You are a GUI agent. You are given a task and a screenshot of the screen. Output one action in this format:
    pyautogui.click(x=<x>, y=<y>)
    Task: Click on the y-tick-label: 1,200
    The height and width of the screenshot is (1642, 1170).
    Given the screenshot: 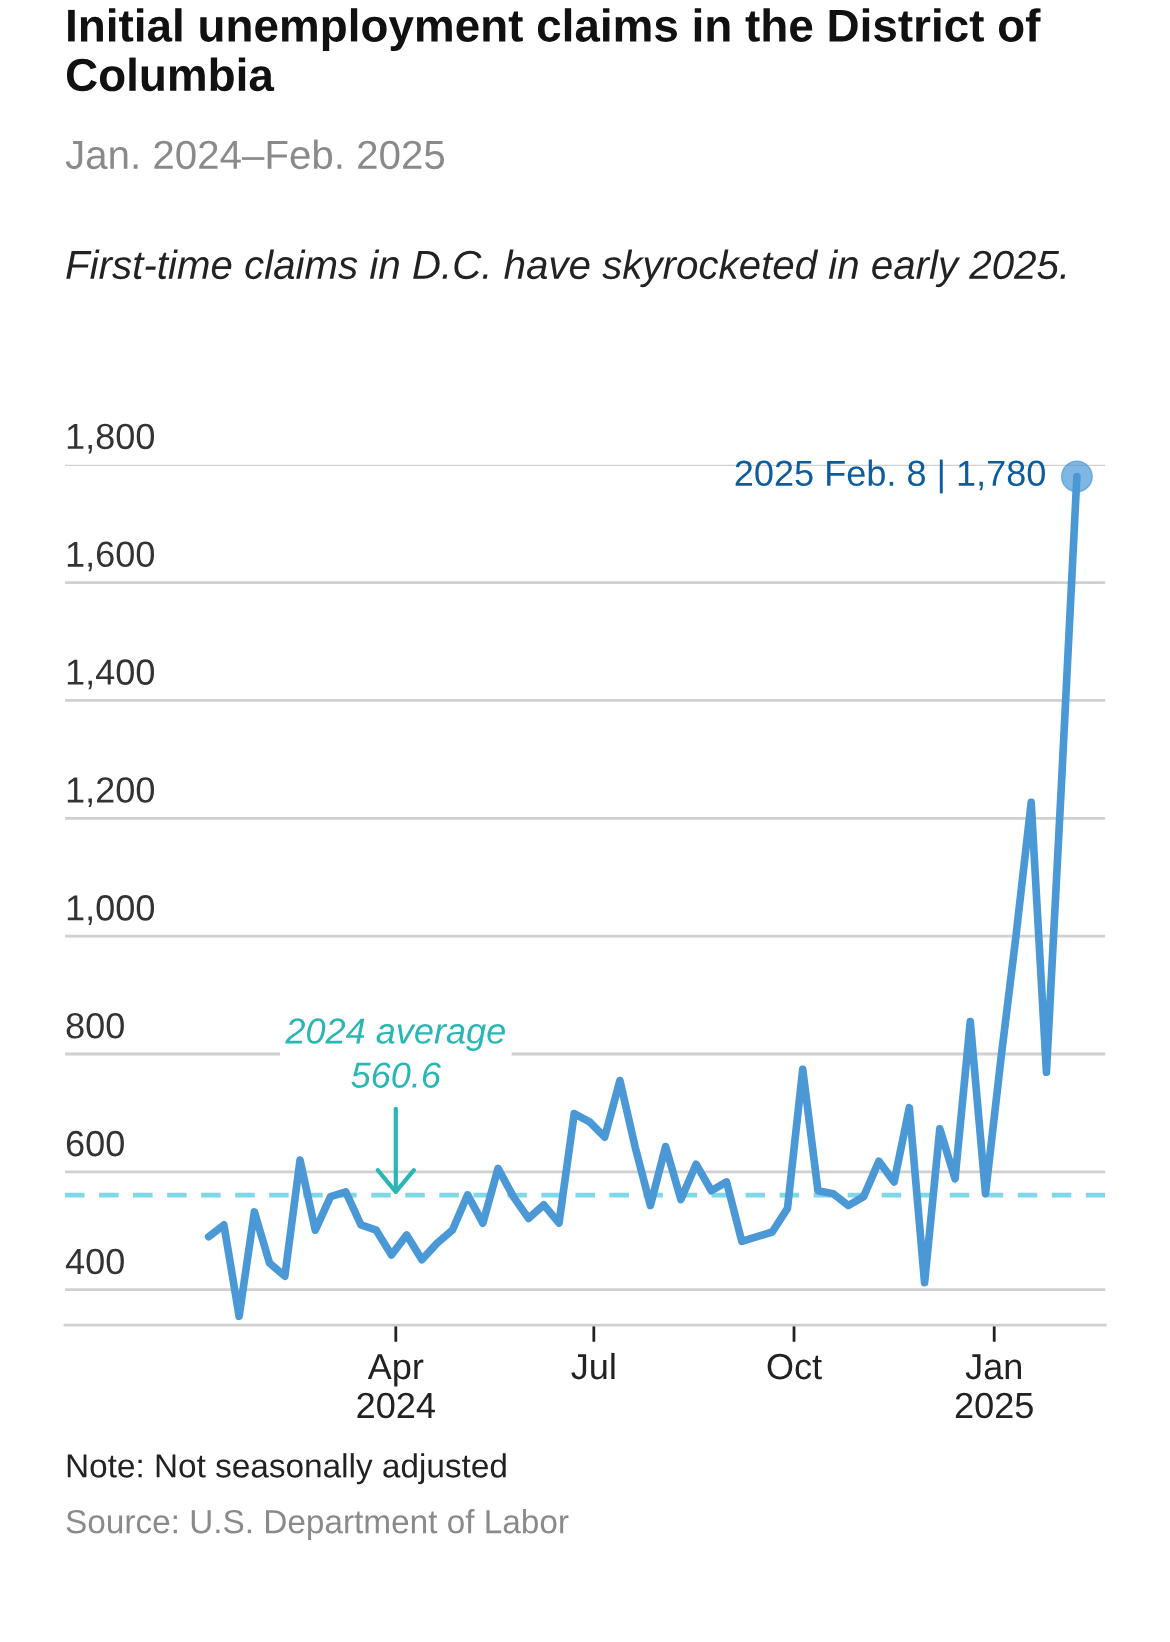 What is the action you would take?
    pyautogui.click(x=111, y=792)
    